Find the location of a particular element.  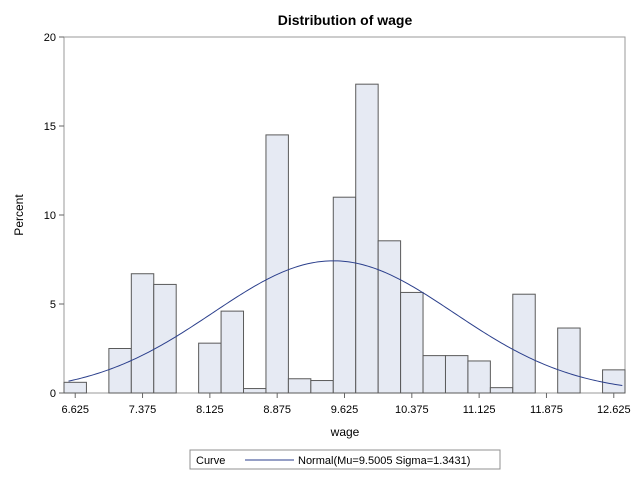

legend-frame is located at coordinates (345, 459).